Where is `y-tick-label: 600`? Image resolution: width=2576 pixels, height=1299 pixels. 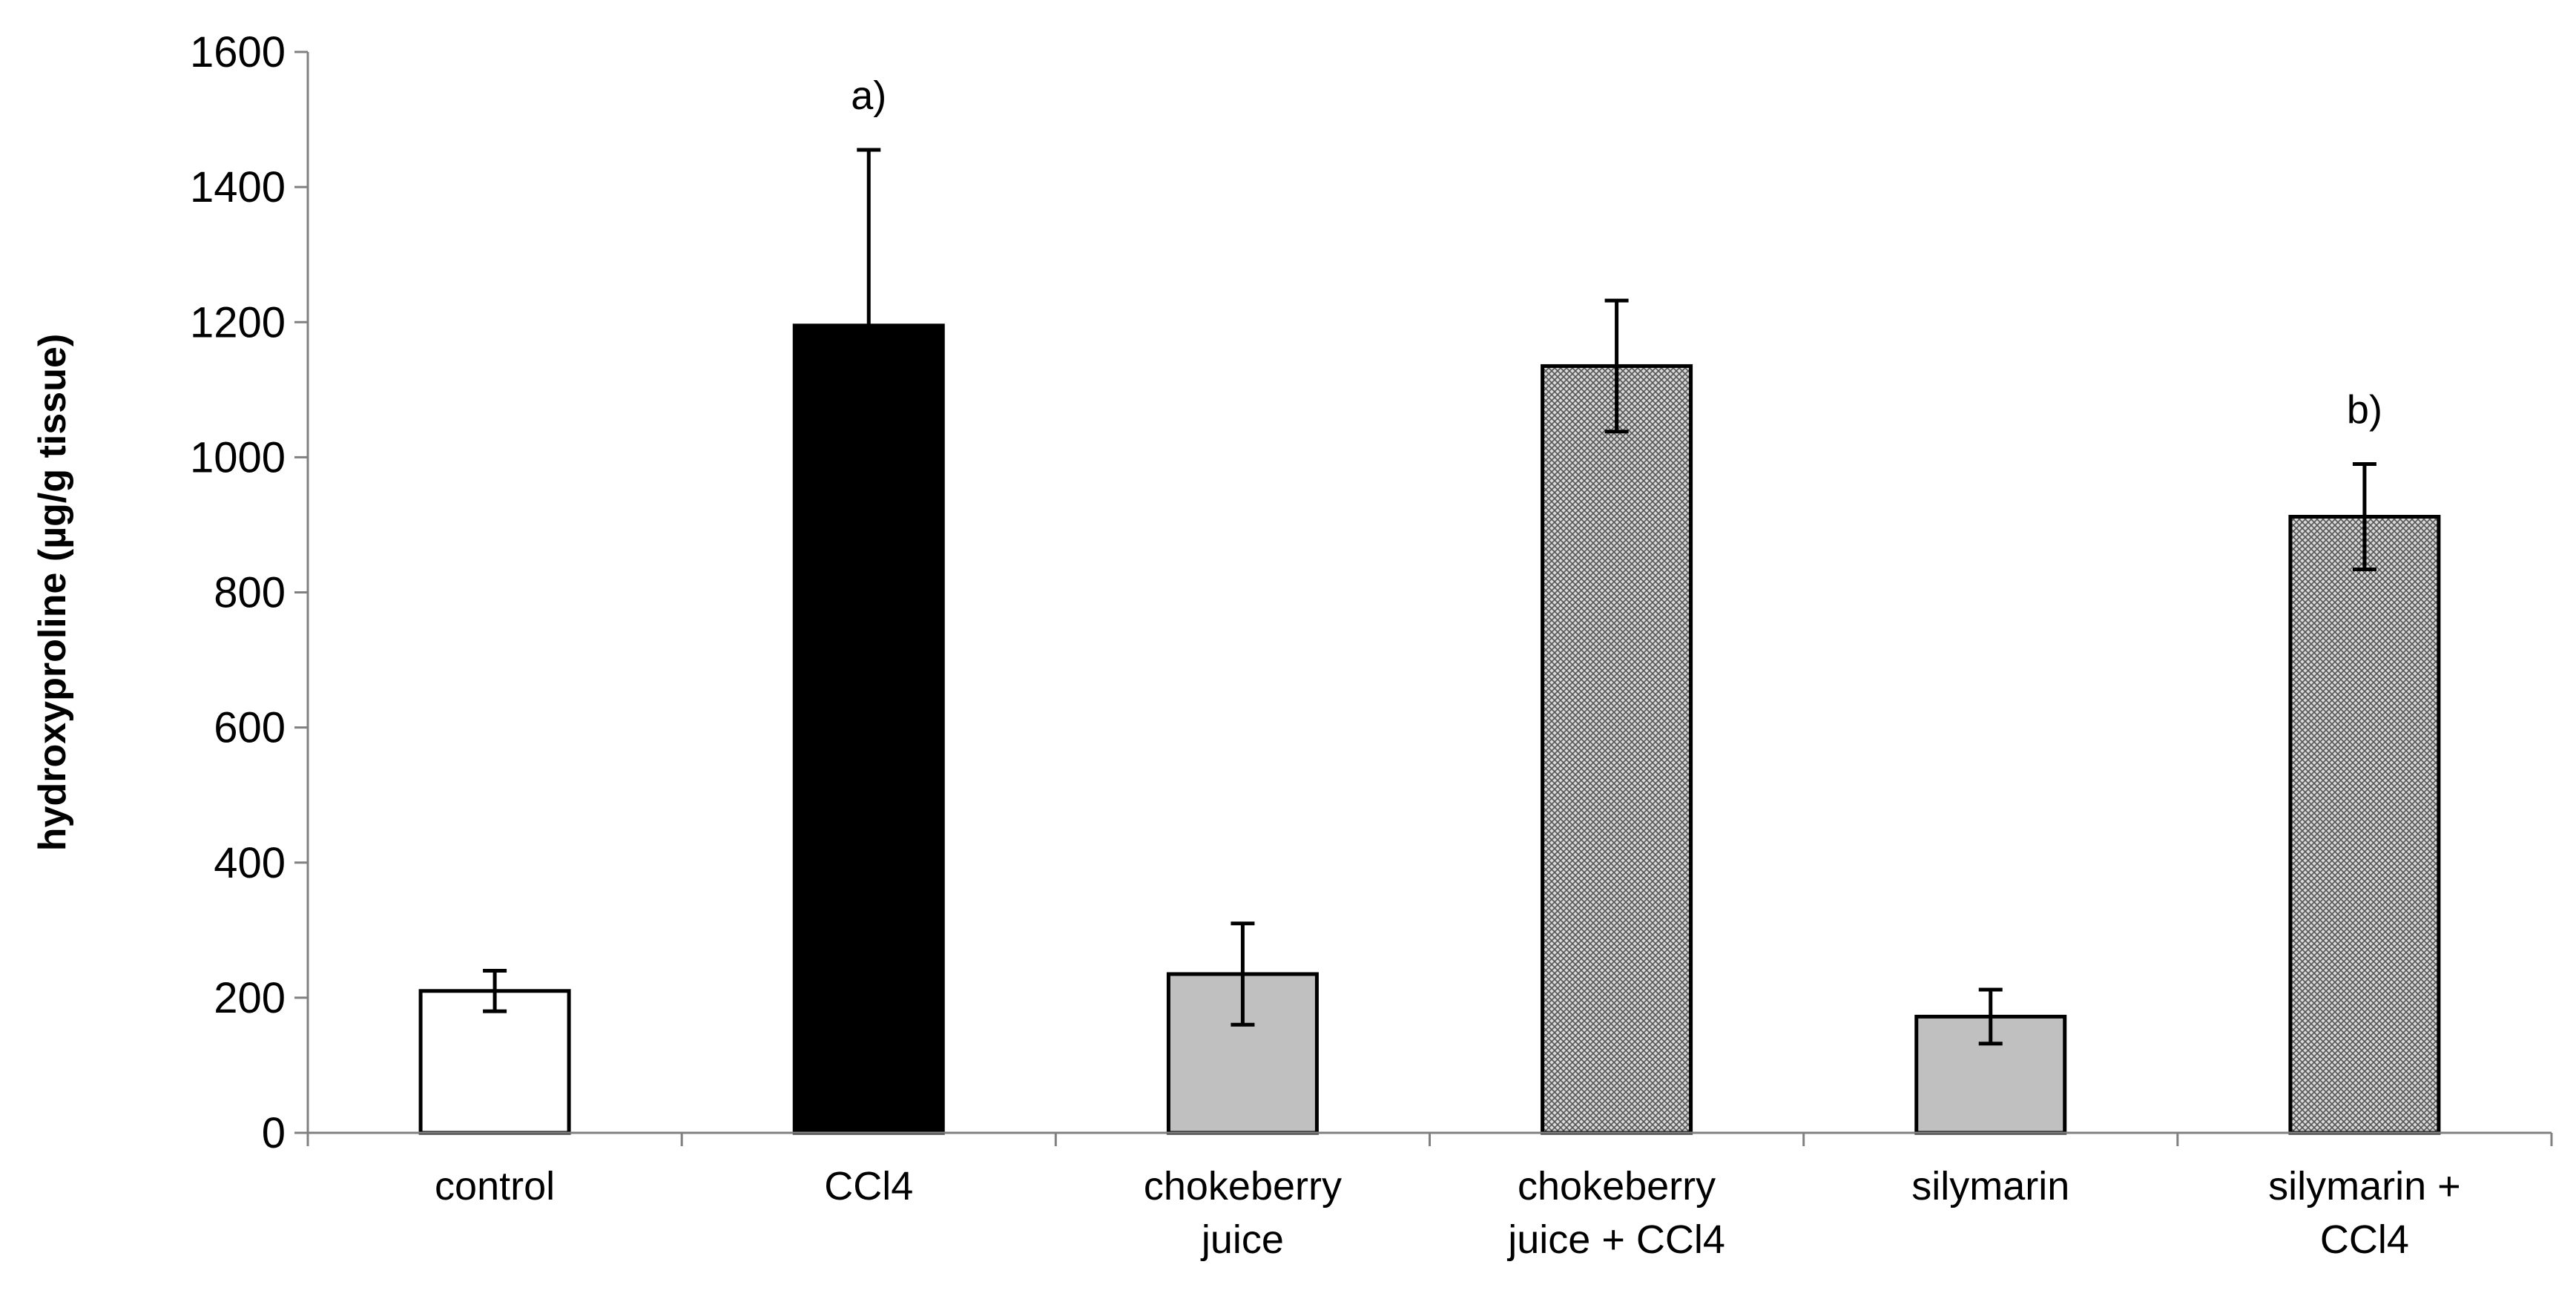
y-tick-label: 600 is located at coordinates (250, 728).